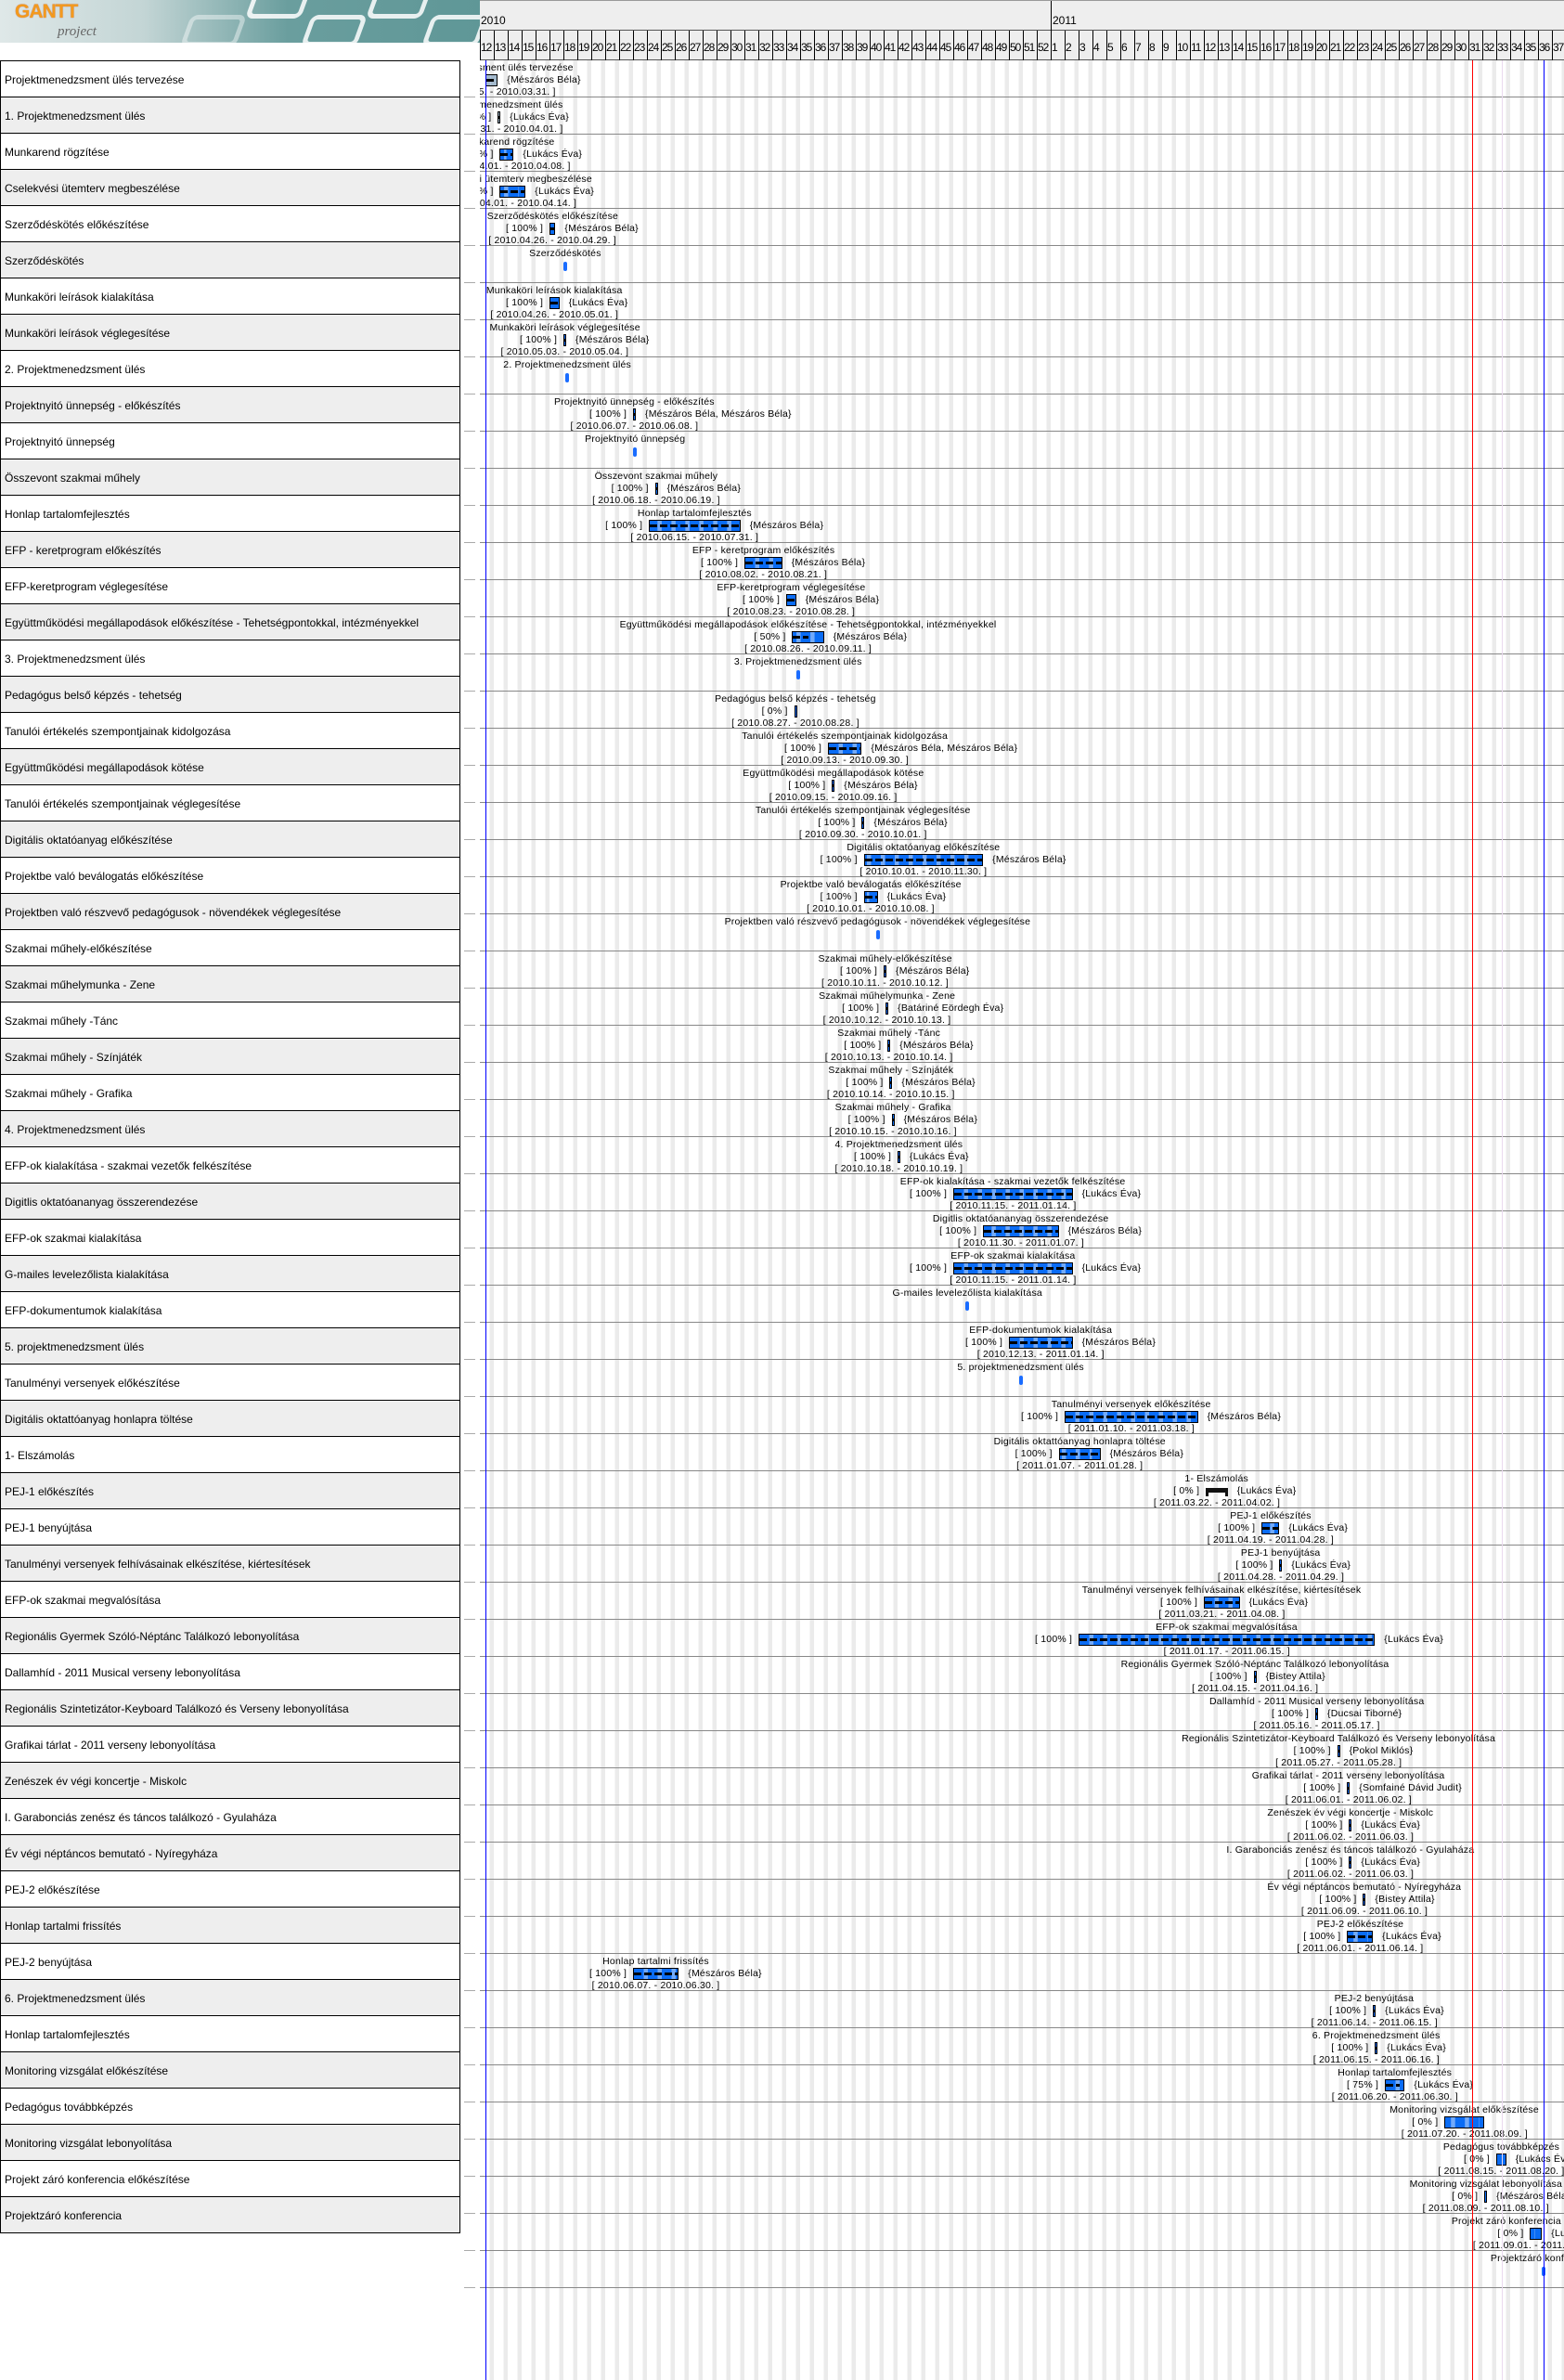 This screenshot has height=2380, width=1564. I want to click on task-name-cell: Projektnyitó ünnepség - előkészítés, so click(230, 404).